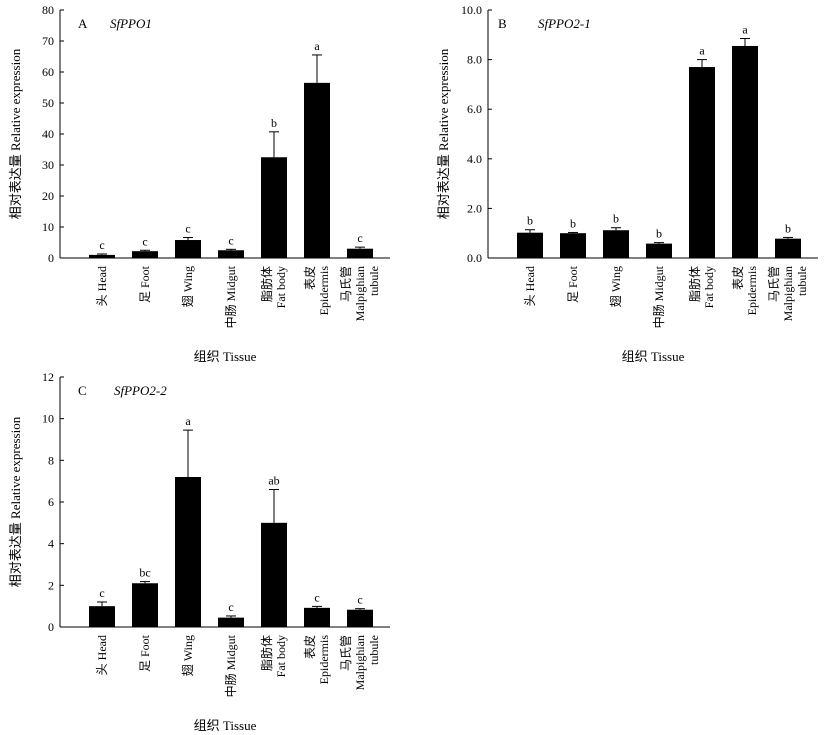 This screenshot has height=735, width=830. What do you see at coordinates (474, 159) in the screenshot?
I see `y-tick-label: 4.0` at bounding box center [474, 159].